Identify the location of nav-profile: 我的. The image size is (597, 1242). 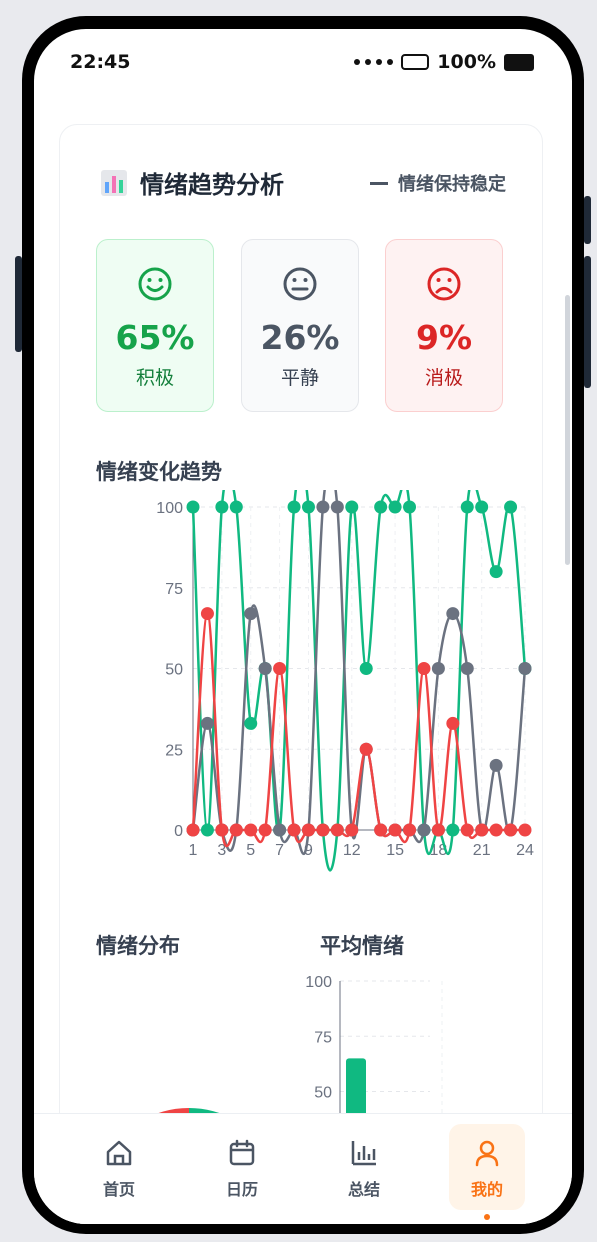
(487, 1167).